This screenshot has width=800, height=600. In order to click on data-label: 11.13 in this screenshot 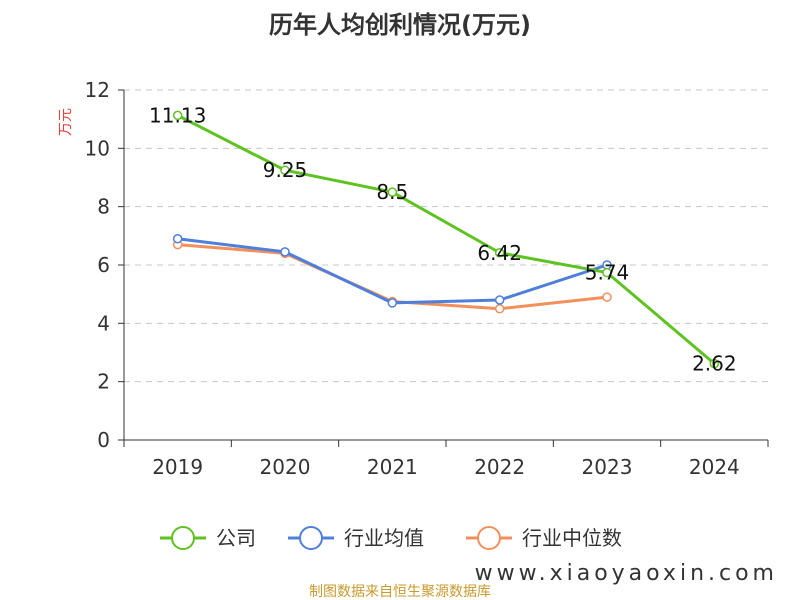, I will do `click(177, 115)`.